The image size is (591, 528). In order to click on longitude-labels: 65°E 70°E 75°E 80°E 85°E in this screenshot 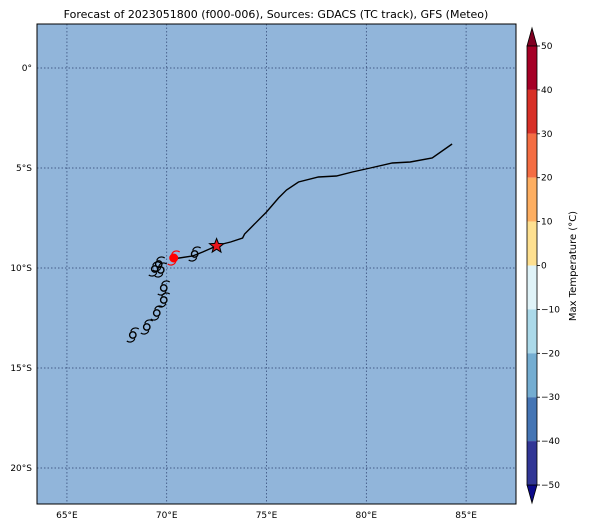, I will do `click(266, 516)`.